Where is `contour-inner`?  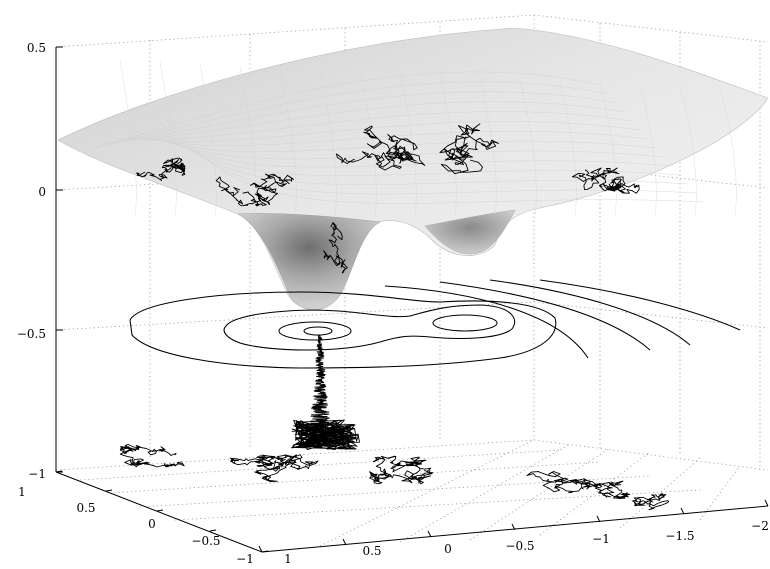
contour-inner is located at coordinates (315, 331).